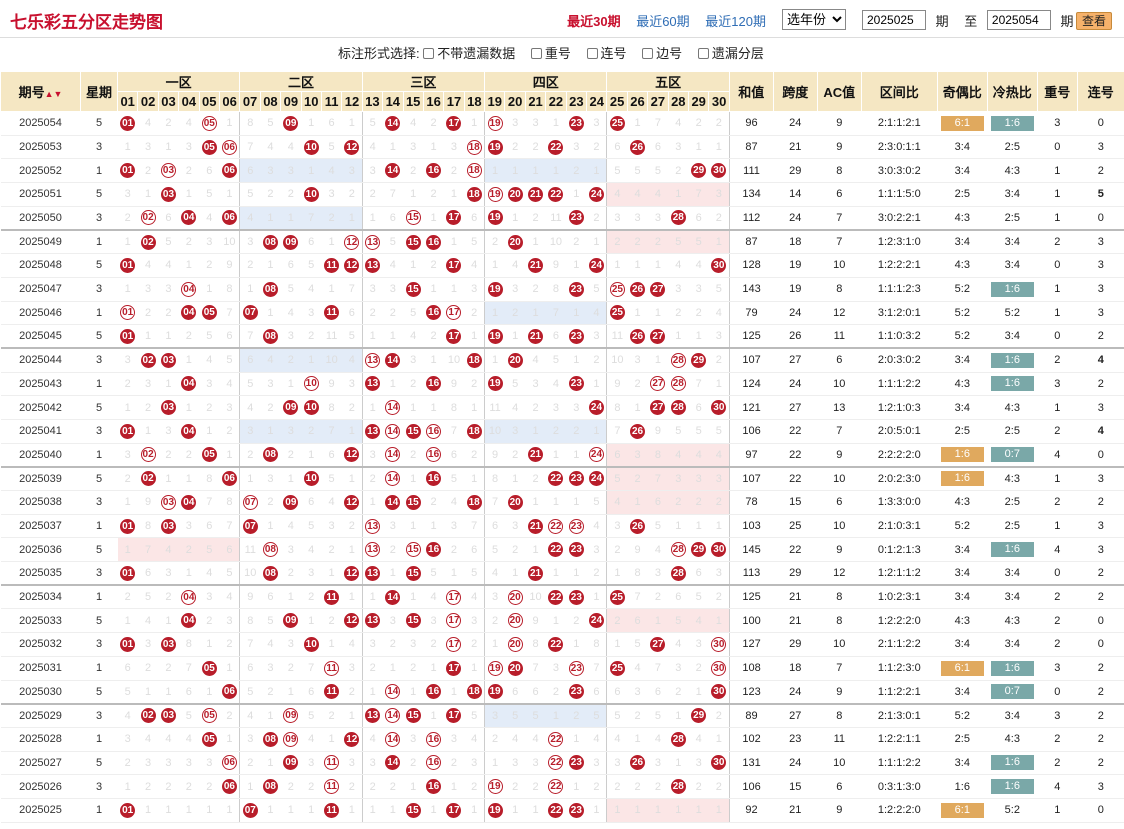 The height and width of the screenshot is (829, 1124). What do you see at coordinates (594, 21) in the screenshot?
I see `recent-30-link: 最近30期` at bounding box center [594, 21].